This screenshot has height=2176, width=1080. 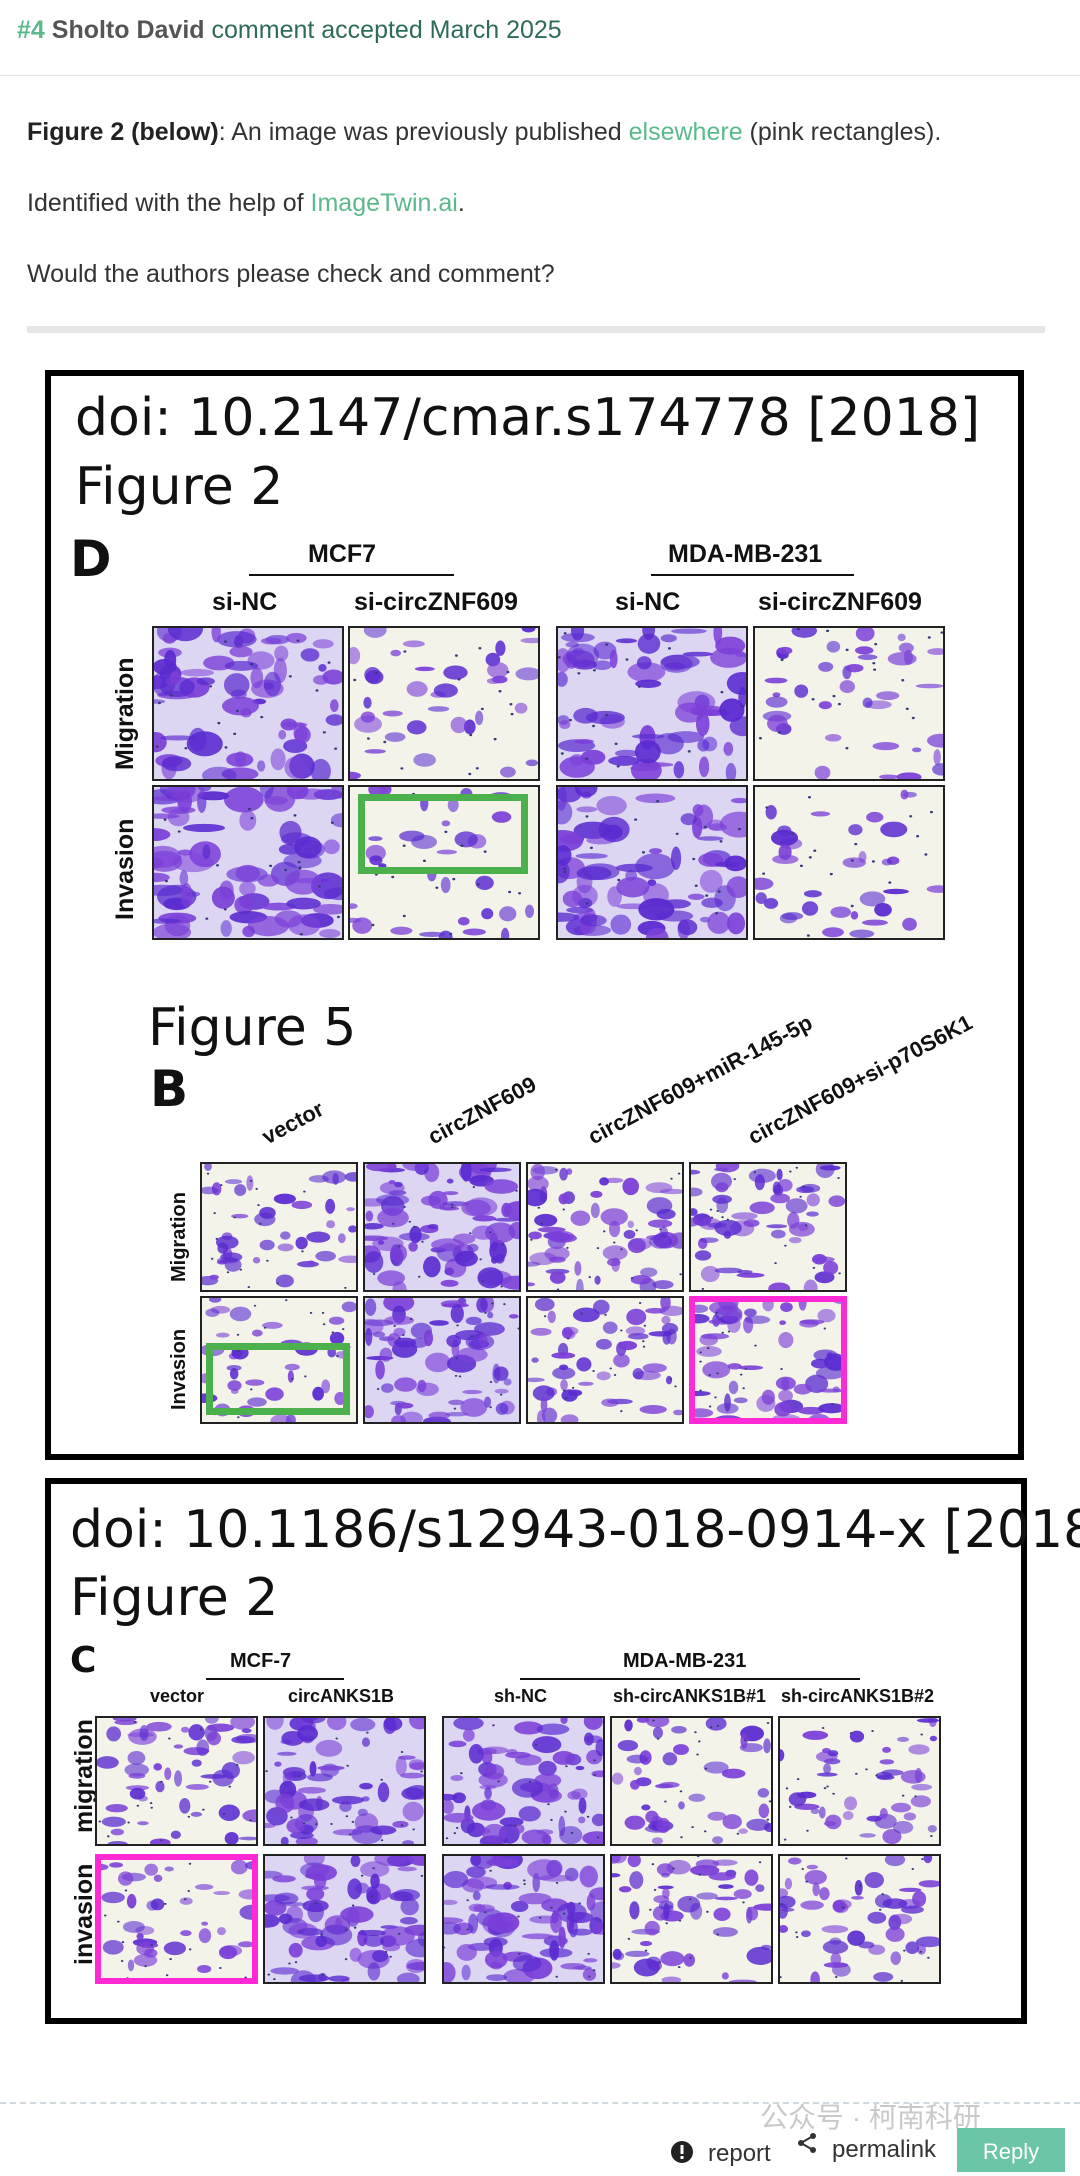 What do you see at coordinates (252, 1028) in the screenshot?
I see `figure5-title: Figure 5` at bounding box center [252, 1028].